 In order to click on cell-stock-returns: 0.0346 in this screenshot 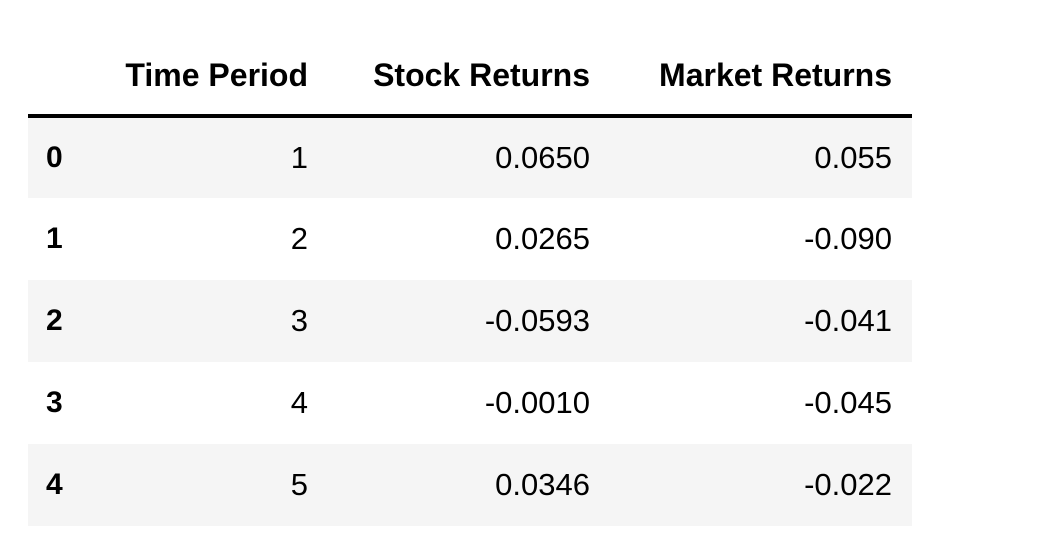, I will do `click(542, 484)`.